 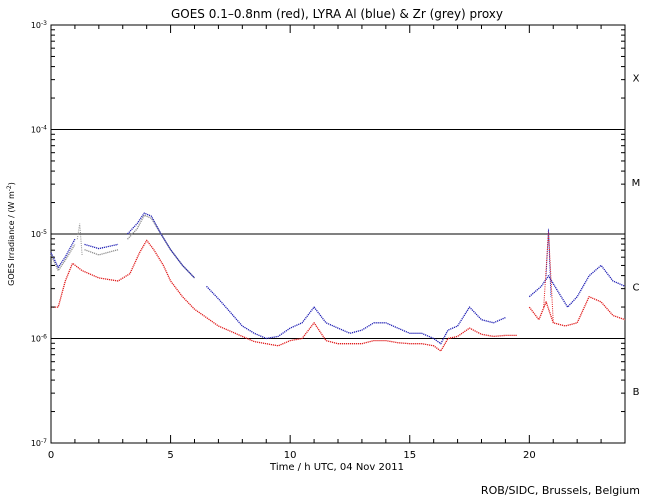 I want to click on y-tick-label-2: 10⁻⁵, so click(x=39, y=234).